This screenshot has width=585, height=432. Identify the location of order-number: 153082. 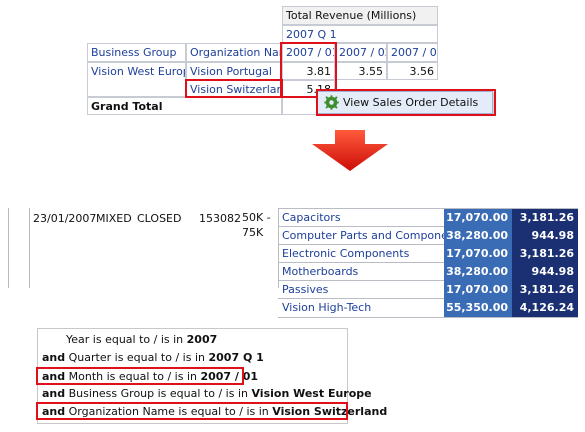
(220, 218).